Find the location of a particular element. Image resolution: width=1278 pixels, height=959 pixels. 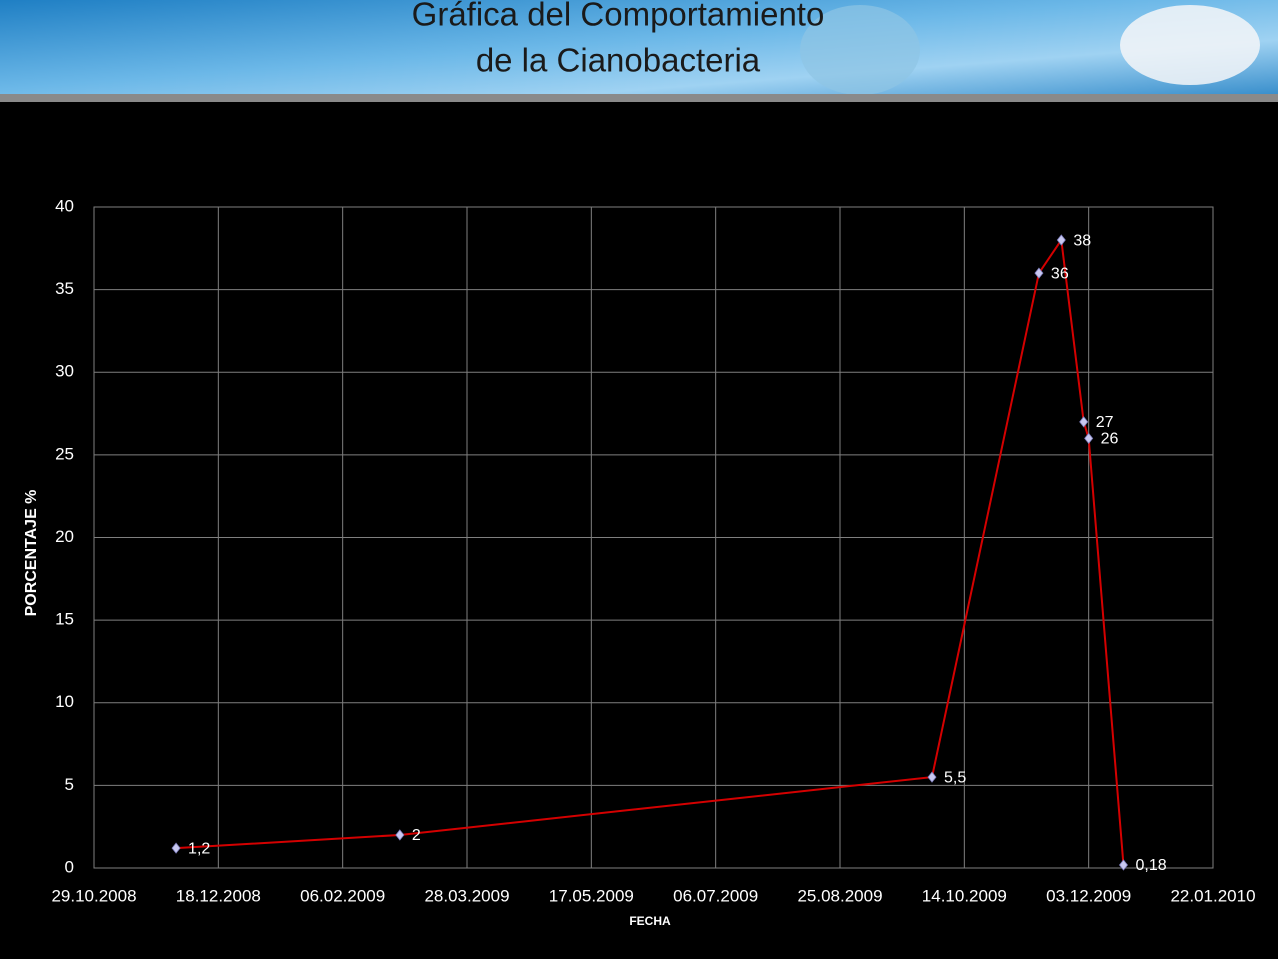

header-border is located at coordinates (639, 98).